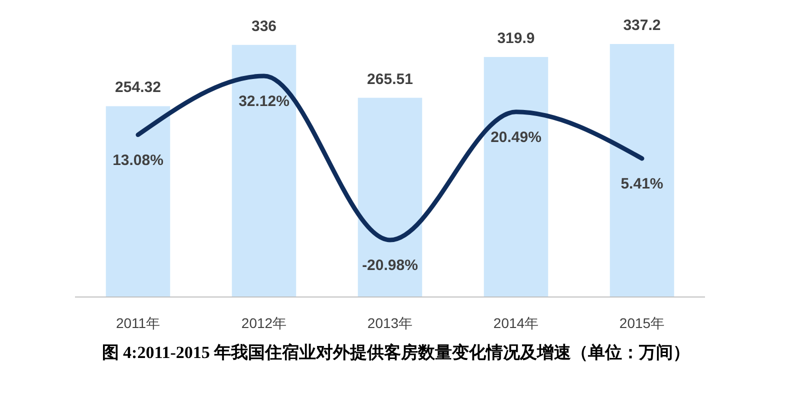 Image resolution: width=792 pixels, height=411 pixels. I want to click on data-label: 13.08%, so click(138, 160).